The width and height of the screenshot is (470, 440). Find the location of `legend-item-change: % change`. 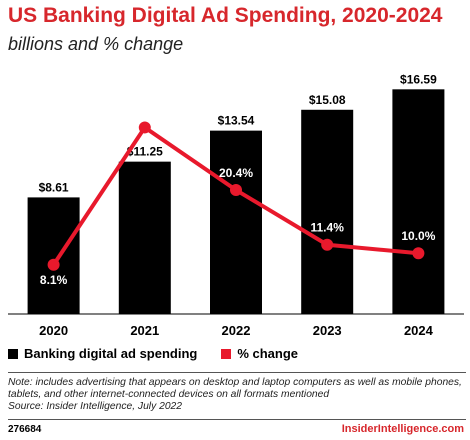

legend-item-change: % change is located at coordinates (259, 353).